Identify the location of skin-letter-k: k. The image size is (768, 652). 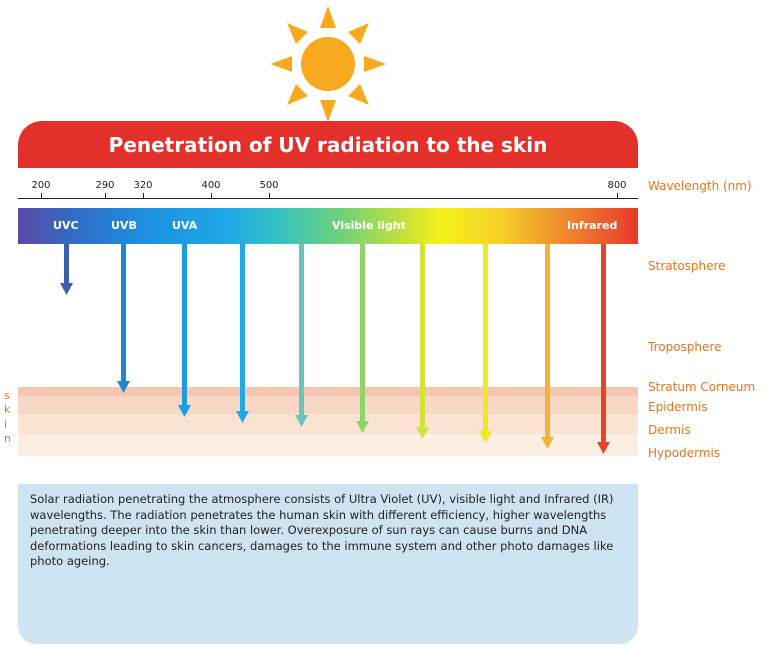
(7, 409).